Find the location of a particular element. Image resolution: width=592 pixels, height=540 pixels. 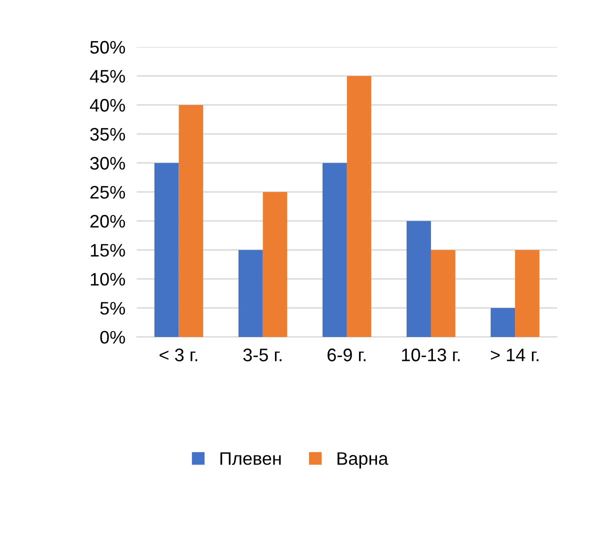

x-tick-label: > 14 г. is located at coordinates (514, 355).